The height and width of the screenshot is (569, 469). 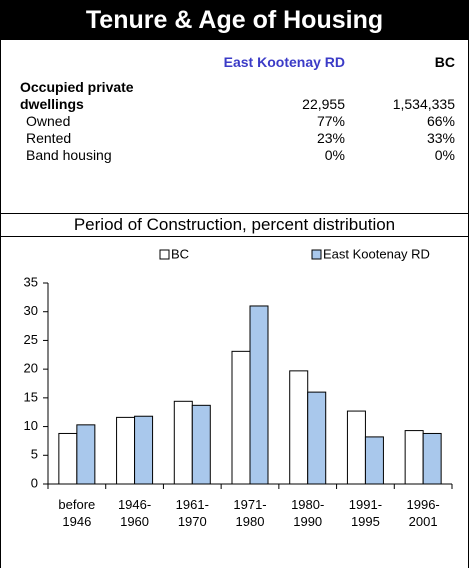 What do you see at coordinates (77, 513) in the screenshot?
I see `x-tick-label: before 1946` at bounding box center [77, 513].